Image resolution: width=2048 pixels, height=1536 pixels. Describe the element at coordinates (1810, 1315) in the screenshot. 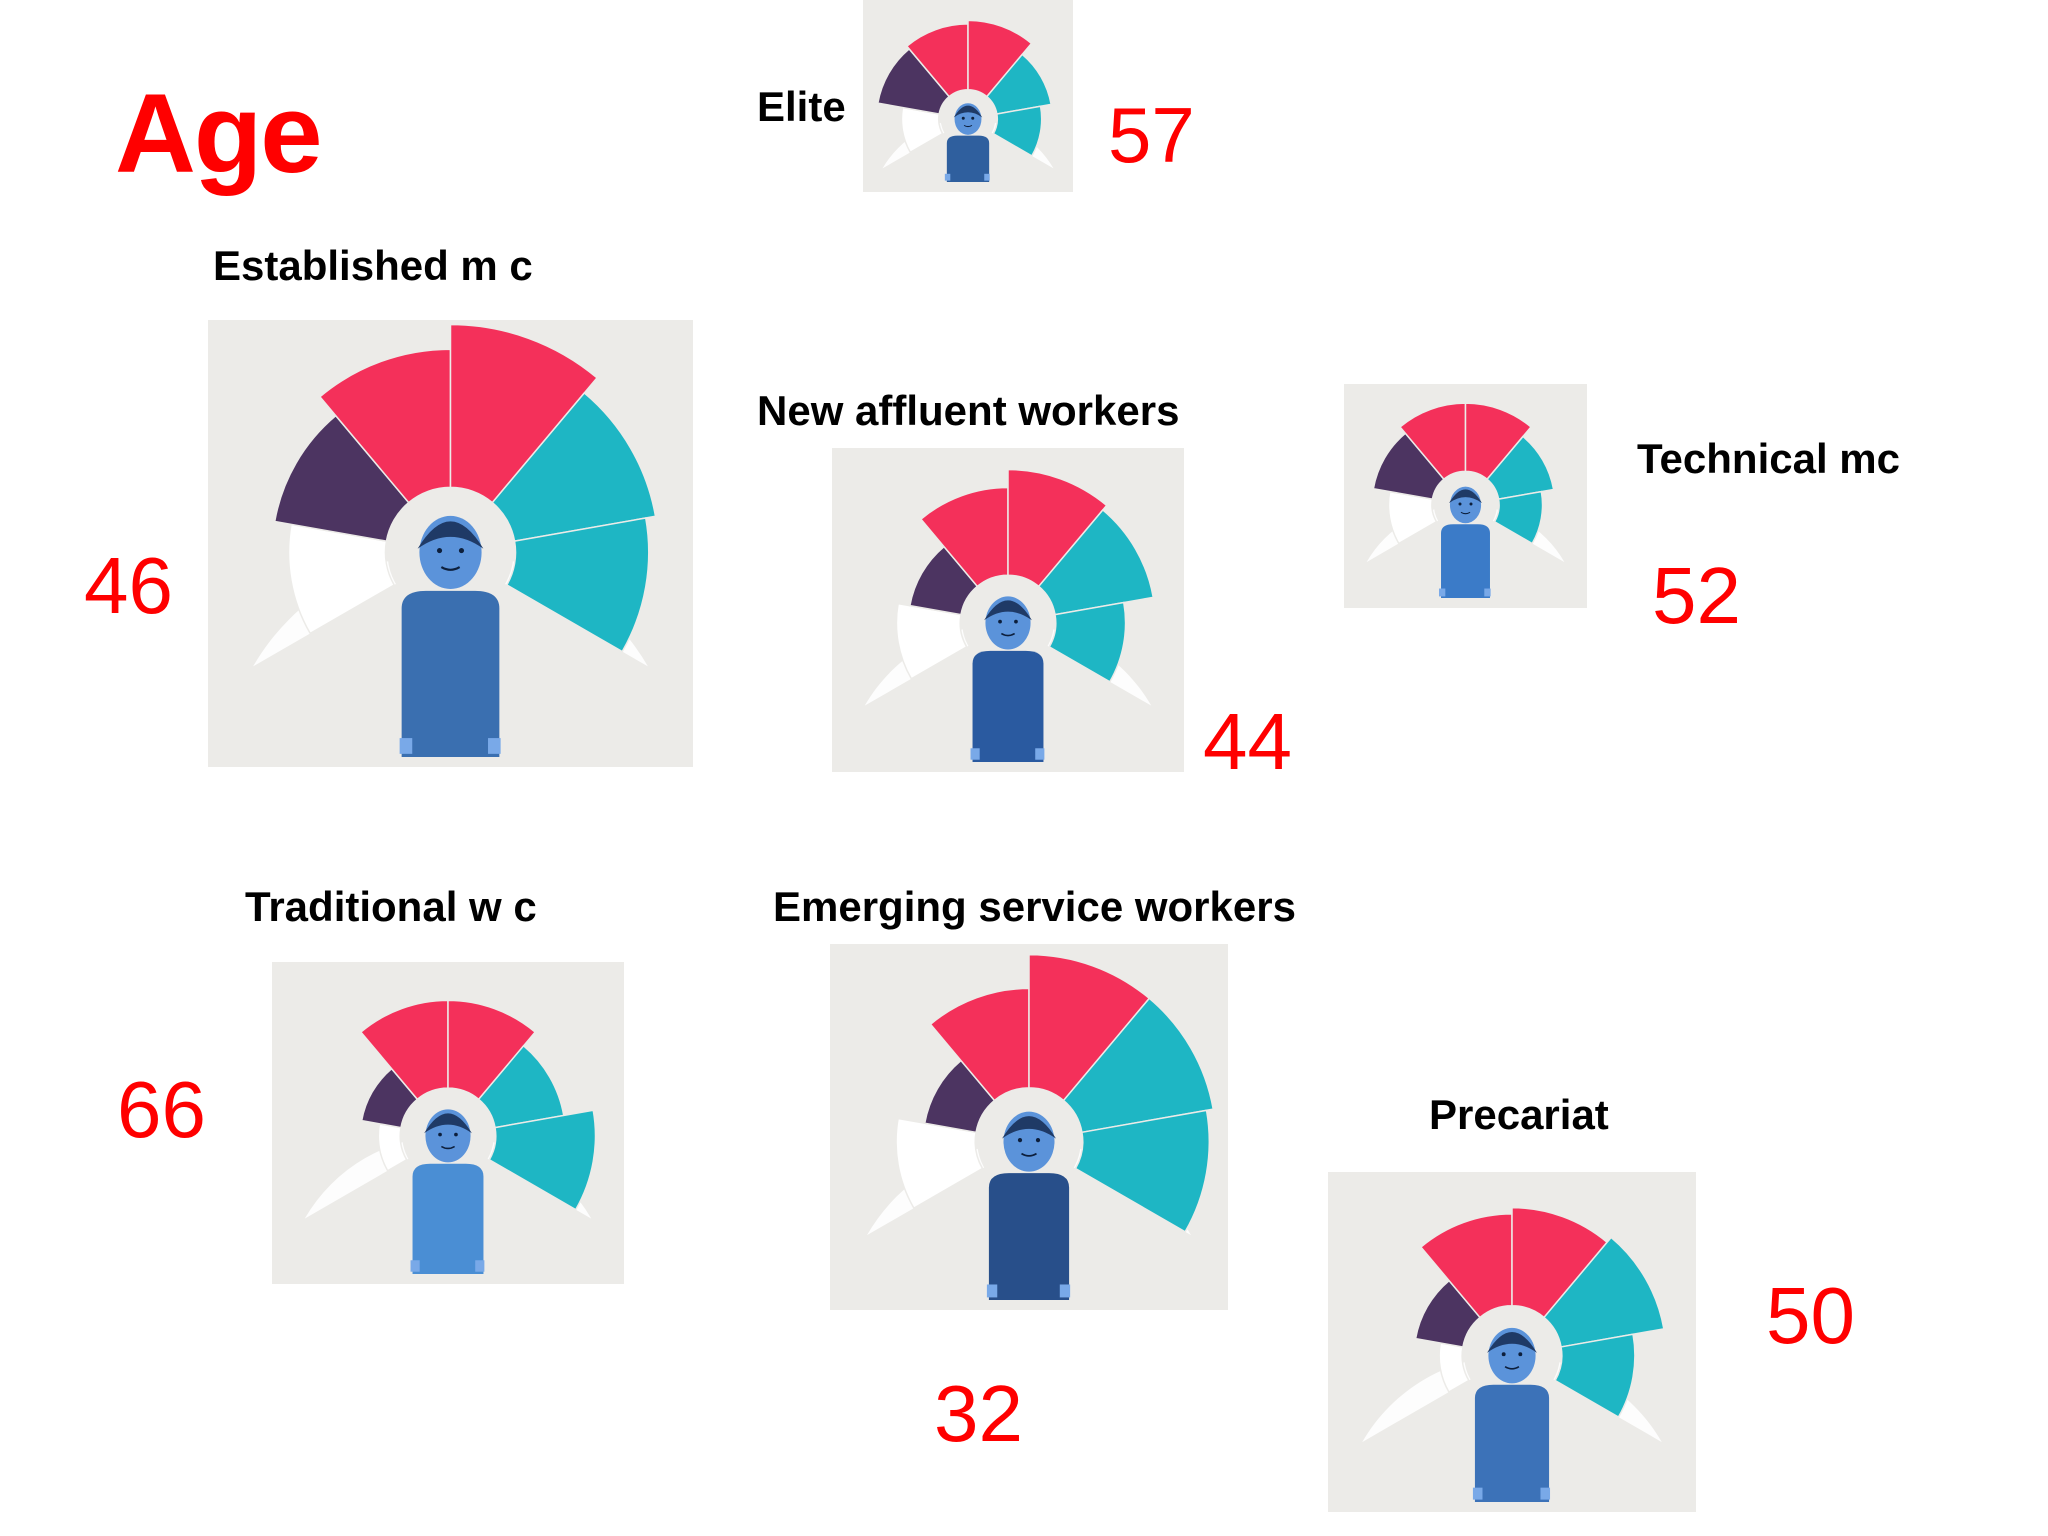

I see `group-age-precariat: 50` at that location.